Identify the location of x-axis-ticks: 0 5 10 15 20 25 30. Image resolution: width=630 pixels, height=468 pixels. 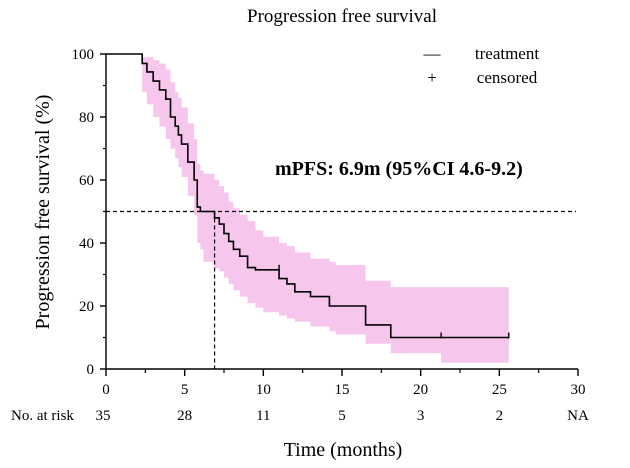
(344, 383).